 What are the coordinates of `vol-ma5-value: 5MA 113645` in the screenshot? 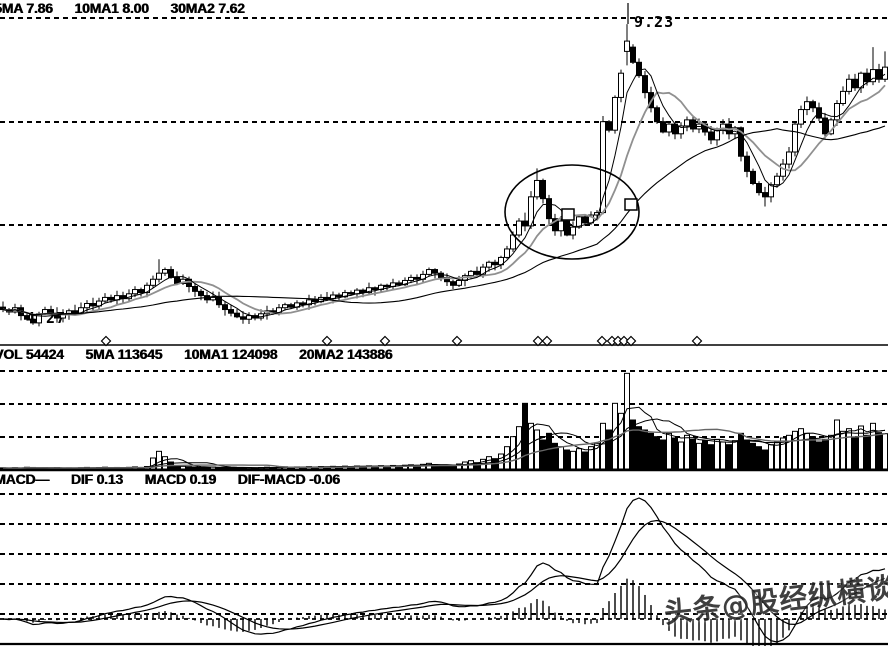 It's located at (124, 354).